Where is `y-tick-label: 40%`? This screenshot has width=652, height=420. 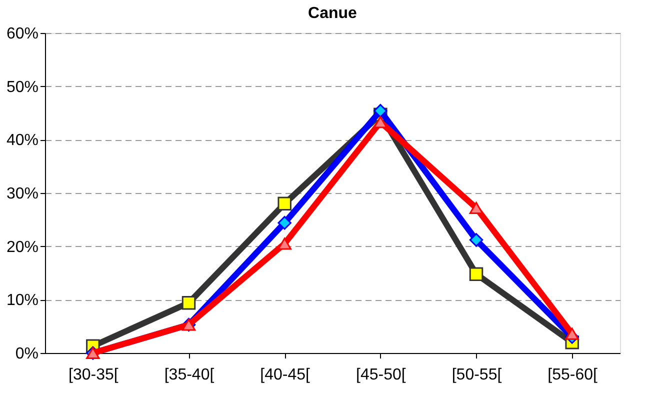 y-tick-label: 40% is located at coordinates (22, 141).